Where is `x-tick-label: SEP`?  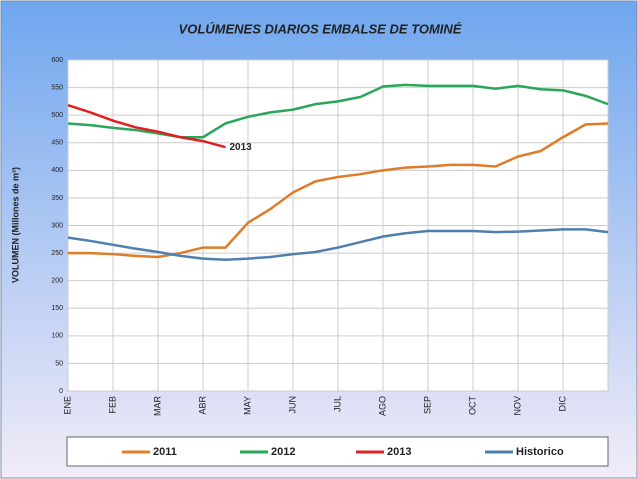 x-tick-label: SEP is located at coordinates (427, 405).